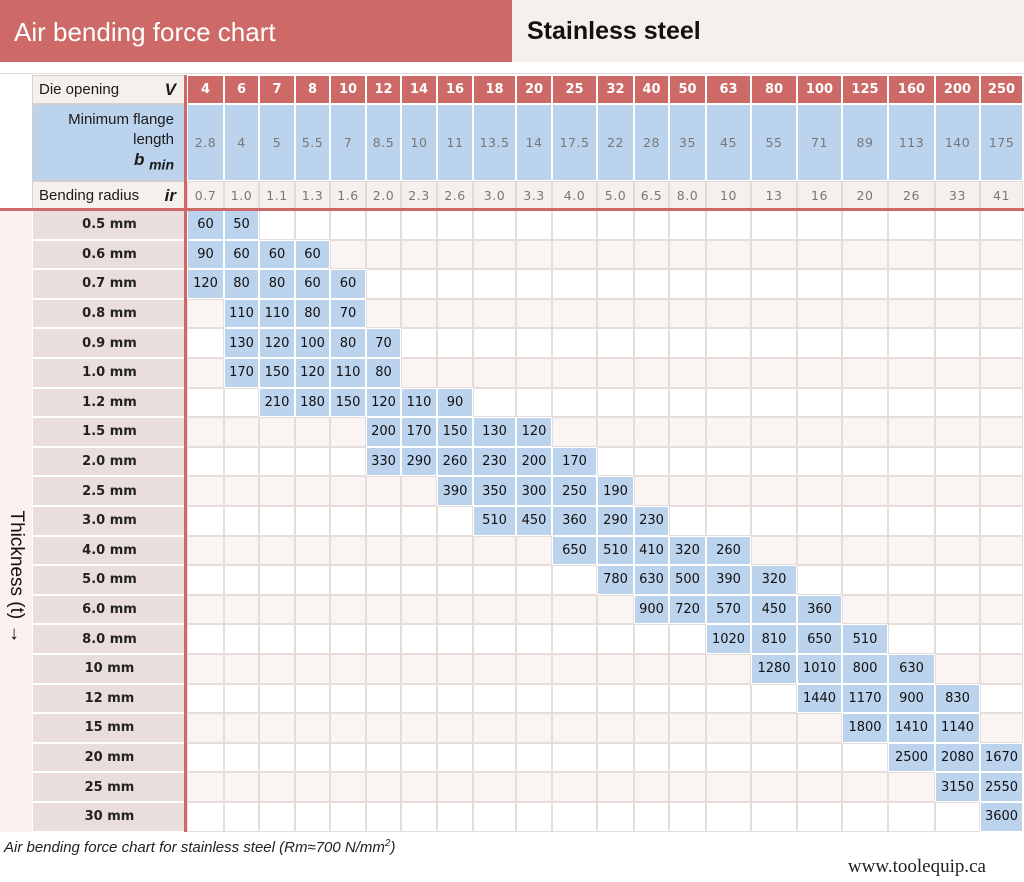 This screenshot has height=882, width=1024. Describe the element at coordinates (494, 195) in the screenshot. I see `bending-radius-value: 3.0` at that location.